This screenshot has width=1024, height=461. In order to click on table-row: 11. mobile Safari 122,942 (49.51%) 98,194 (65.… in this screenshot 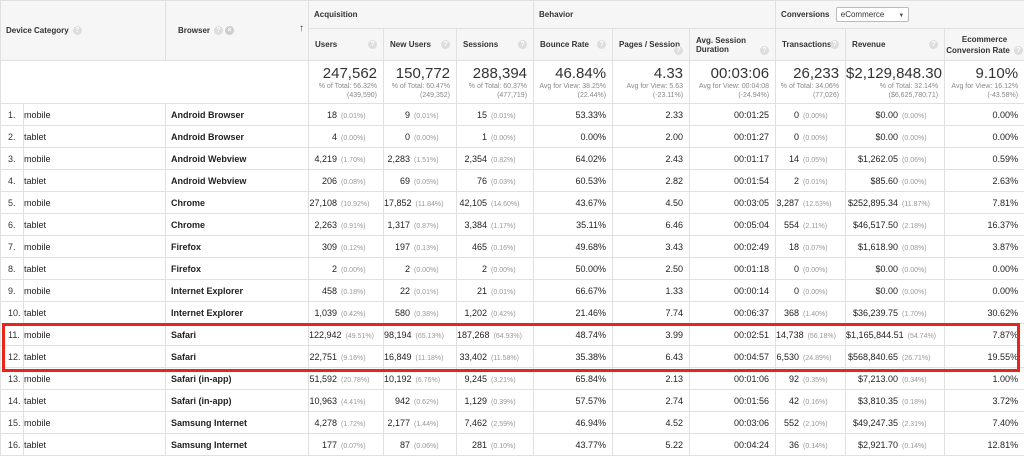, I will do `click(512, 334)`.